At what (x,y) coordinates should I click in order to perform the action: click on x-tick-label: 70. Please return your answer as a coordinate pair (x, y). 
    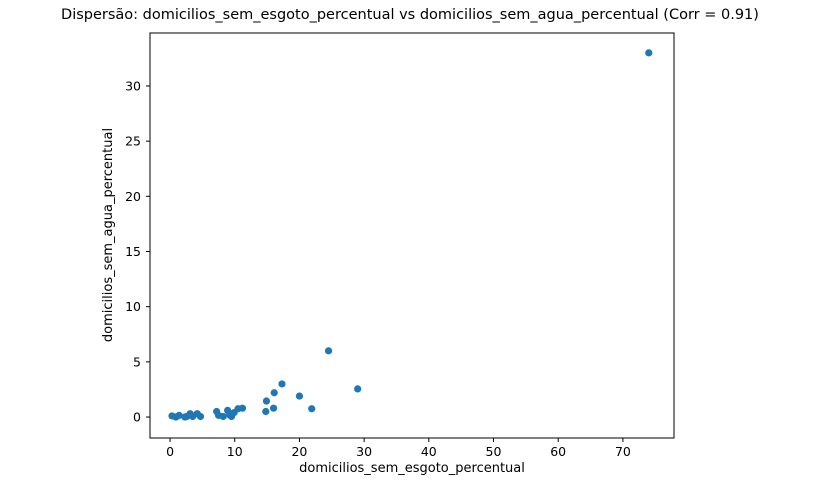
    Looking at the image, I should click on (623, 451).